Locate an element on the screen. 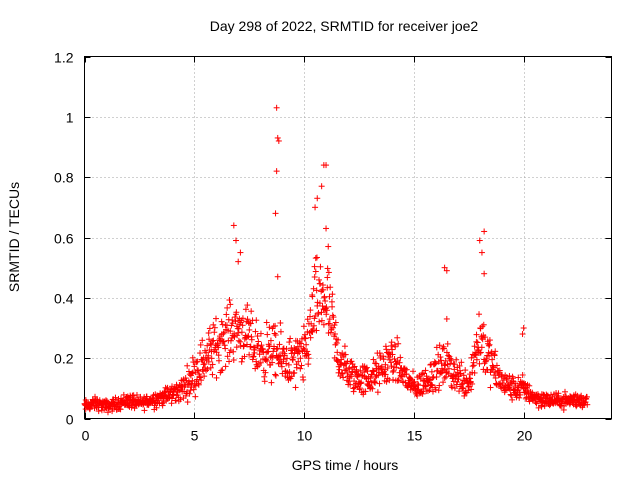  x-tick-label: 5 is located at coordinates (195, 436).